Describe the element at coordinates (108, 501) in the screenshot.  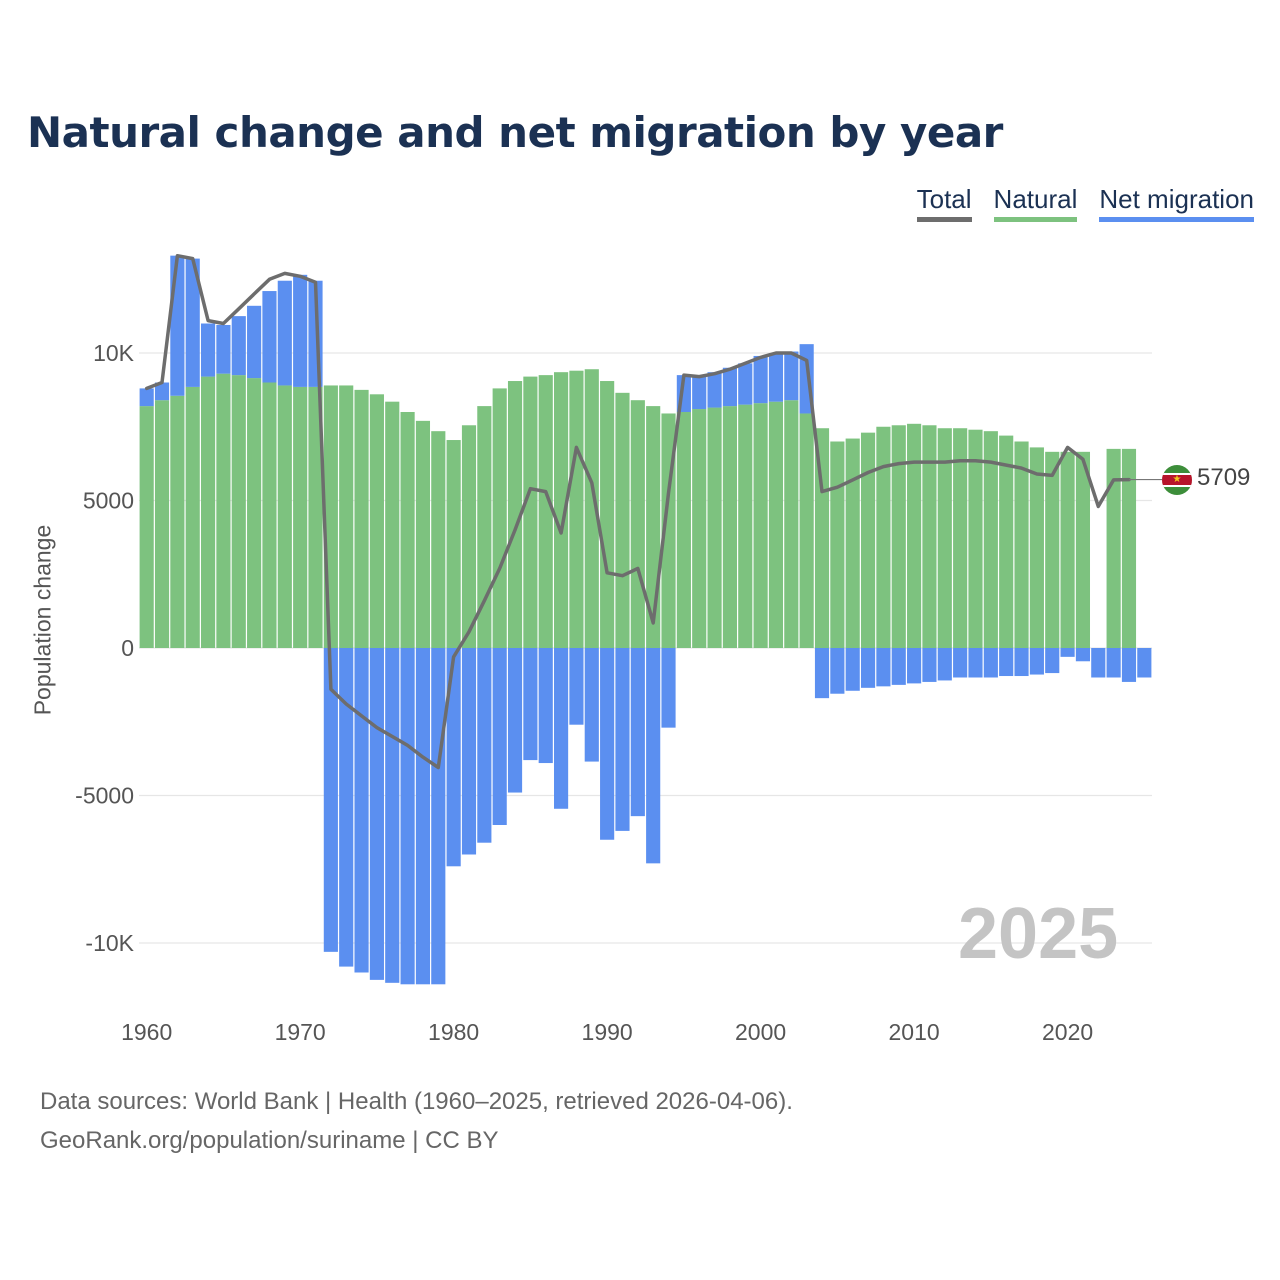
I see `y-tick-label: 5000` at that location.